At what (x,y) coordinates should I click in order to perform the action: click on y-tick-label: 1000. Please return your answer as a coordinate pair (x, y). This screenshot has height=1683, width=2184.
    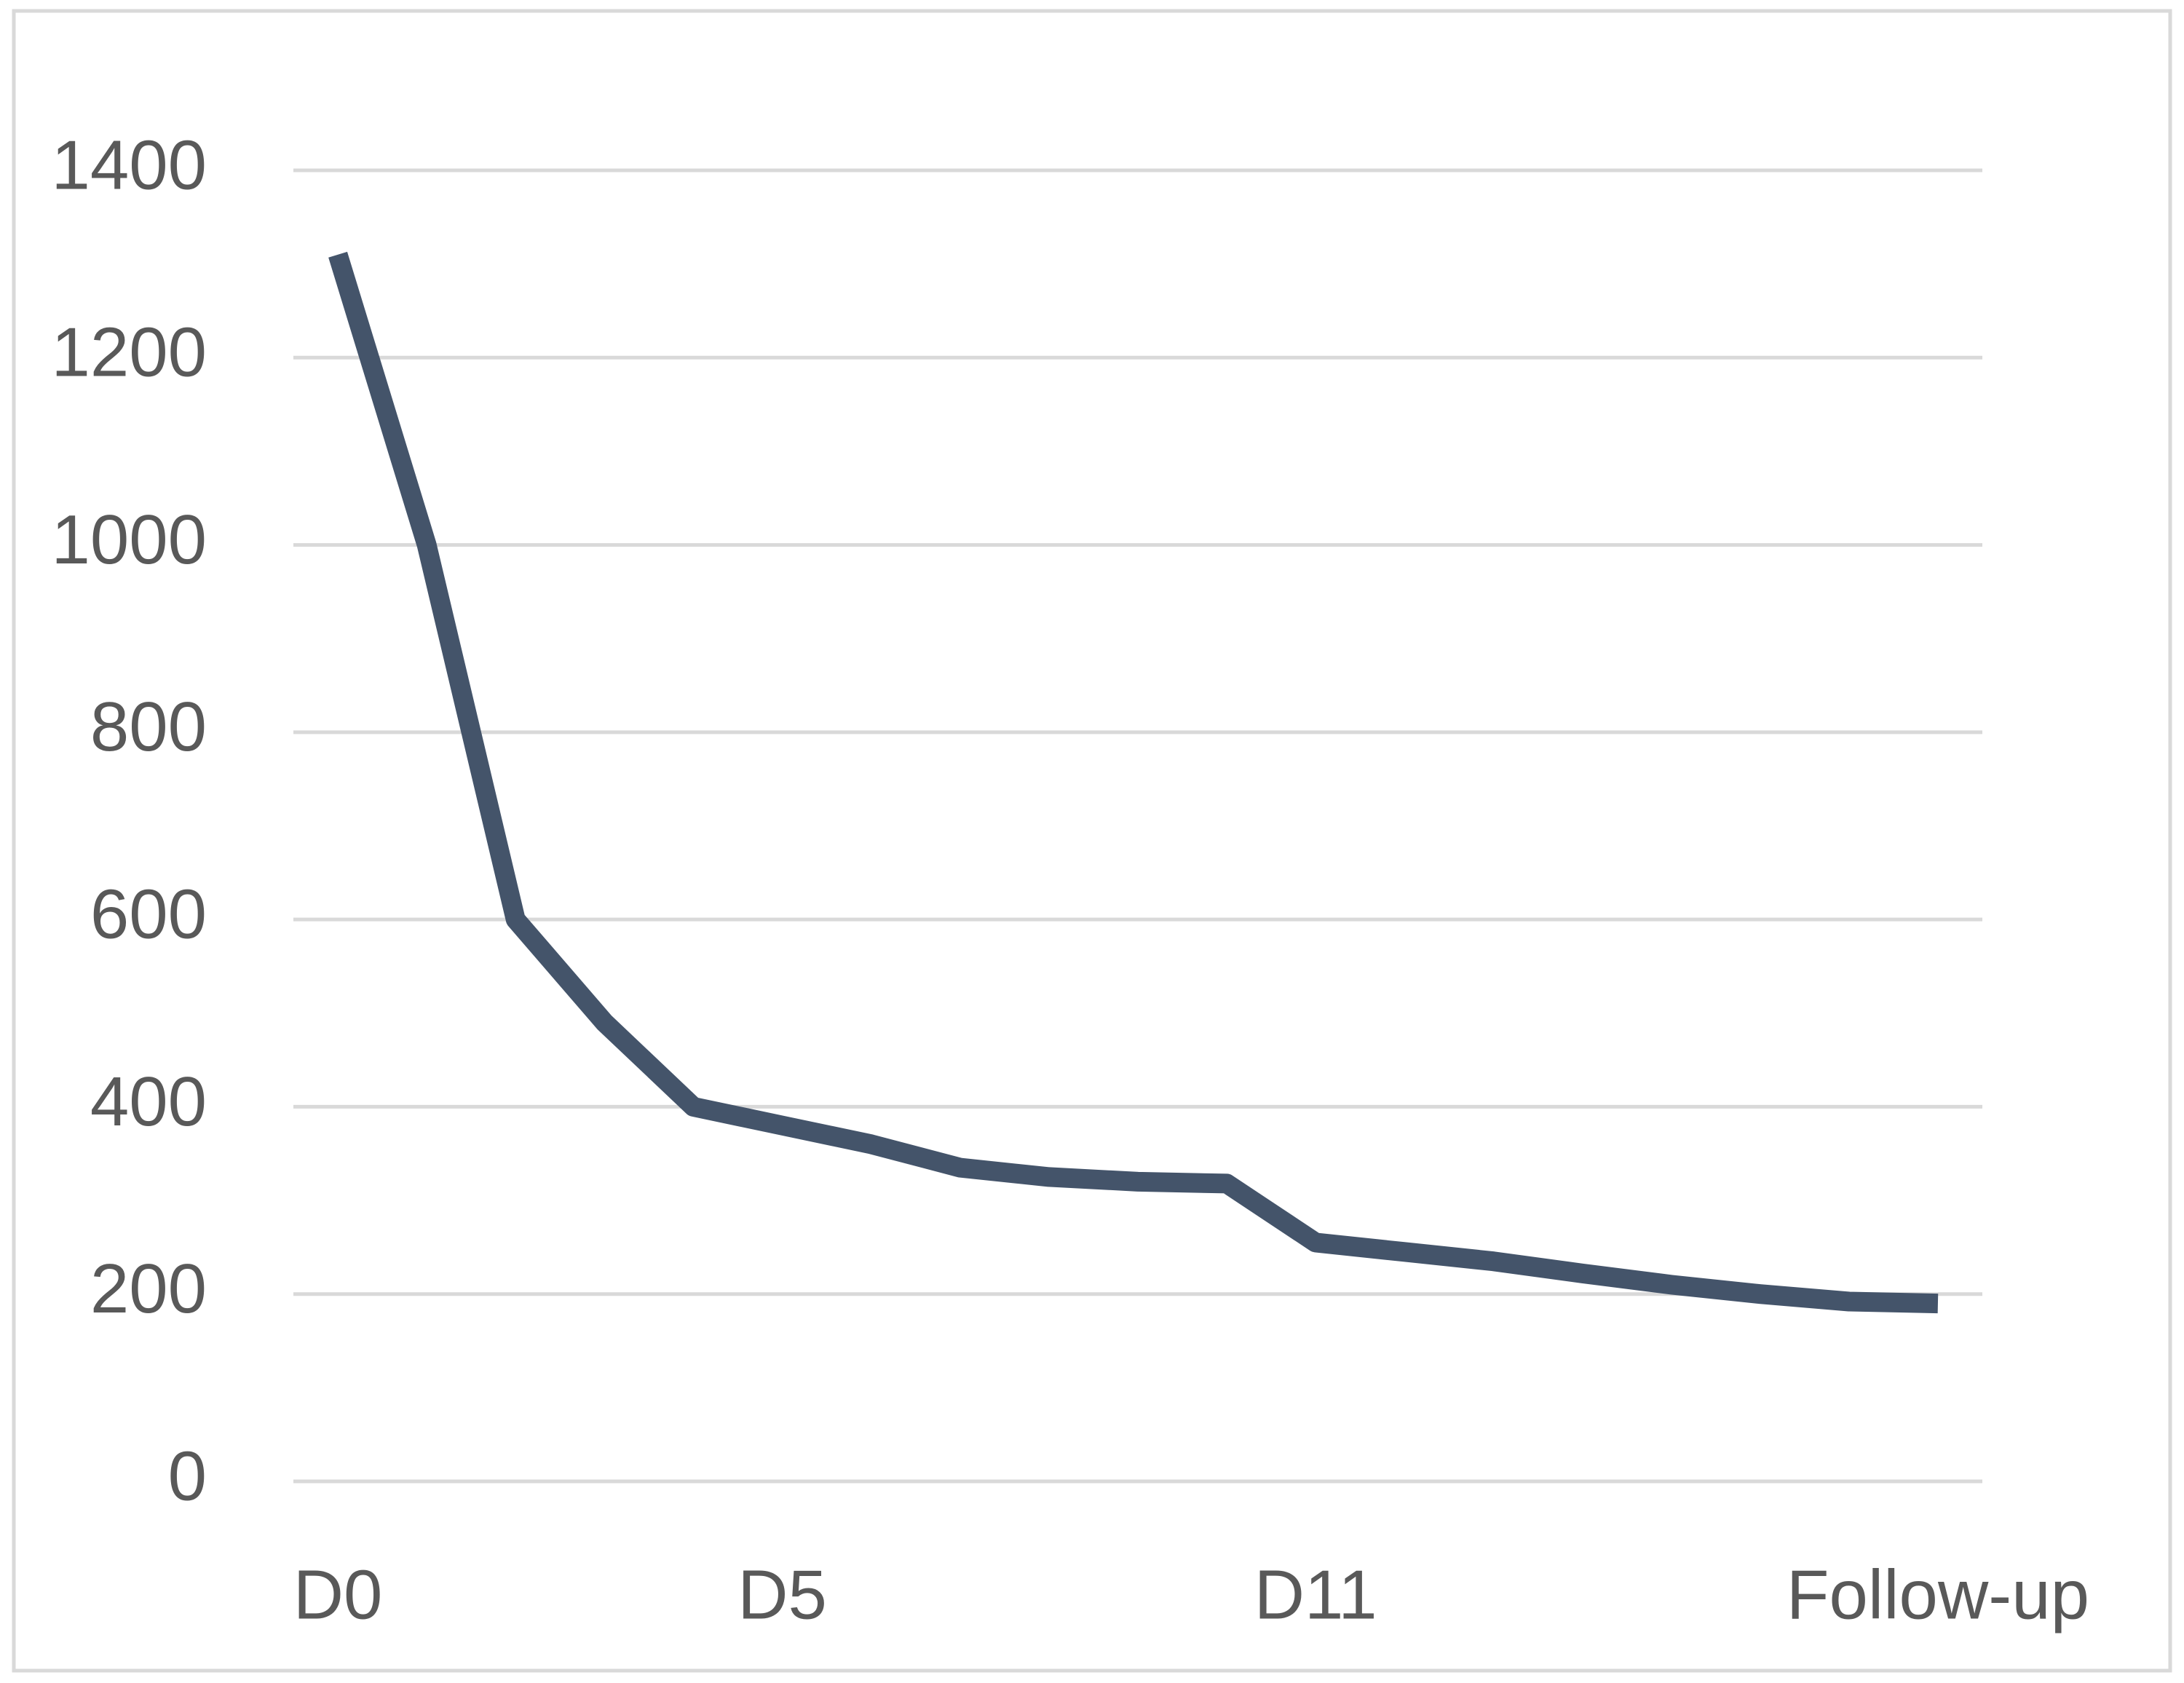
    Looking at the image, I should click on (129, 540).